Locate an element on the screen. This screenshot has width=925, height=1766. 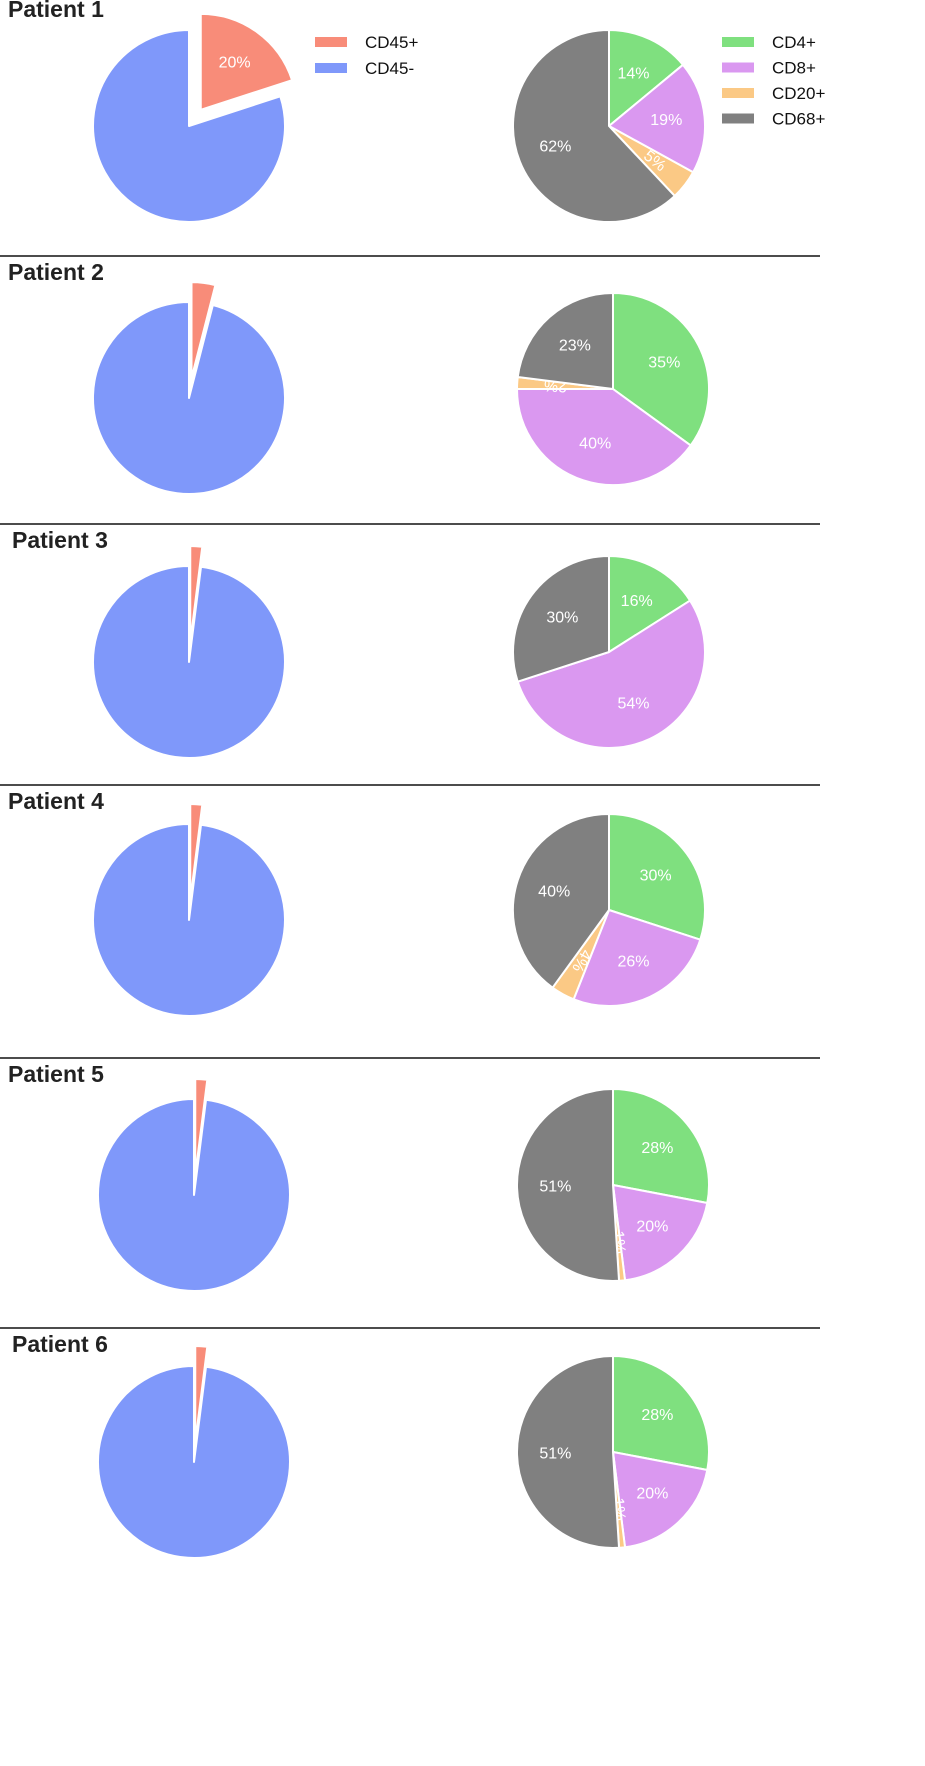
legend-swatch-cd8-negpos is located at coordinates (738, 67).